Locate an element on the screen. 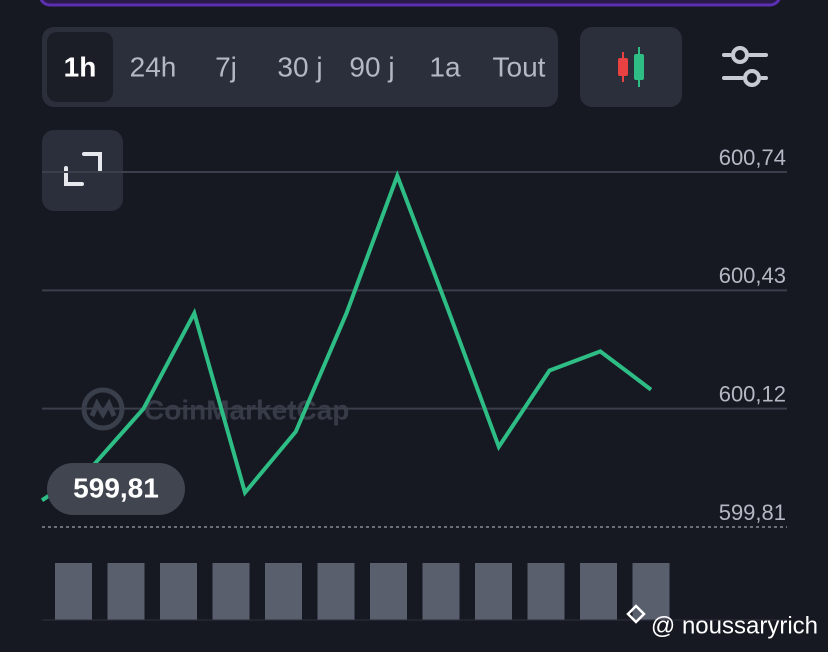  y-tick-label: 600,43 is located at coordinates (752, 275).